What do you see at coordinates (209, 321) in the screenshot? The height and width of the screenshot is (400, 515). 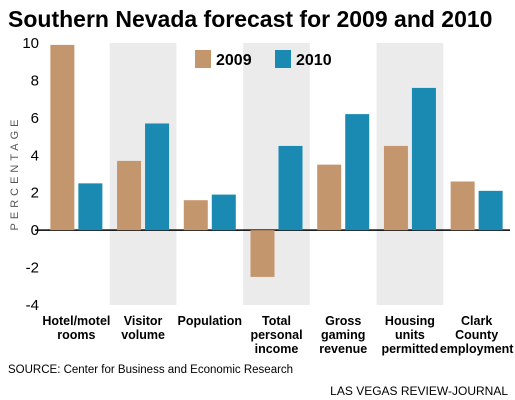 I see `category-label: Population` at bounding box center [209, 321].